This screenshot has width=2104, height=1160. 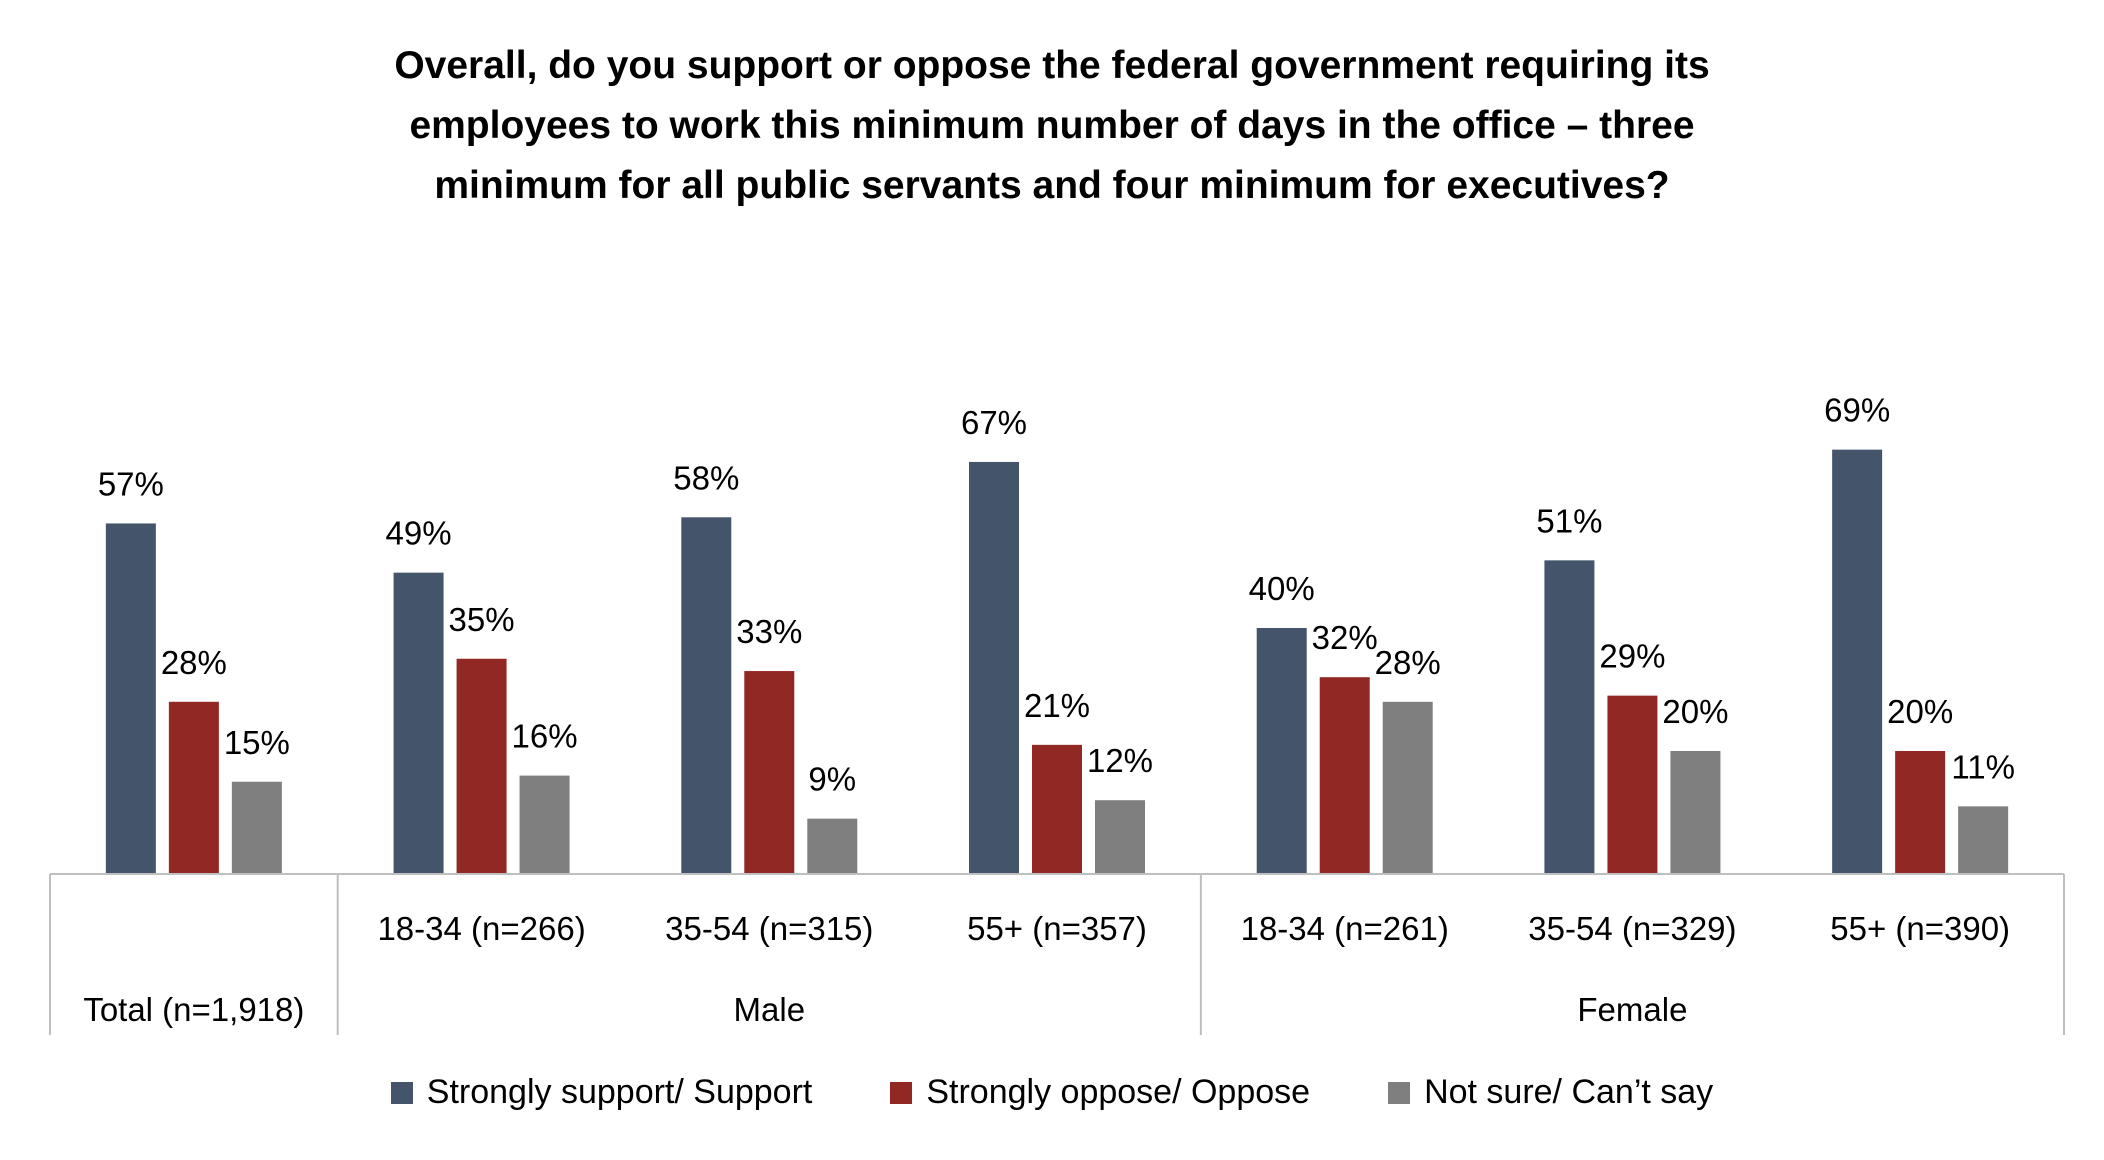 What do you see at coordinates (706, 477) in the screenshot?
I see `data-label-s0-c2: 58%` at bounding box center [706, 477].